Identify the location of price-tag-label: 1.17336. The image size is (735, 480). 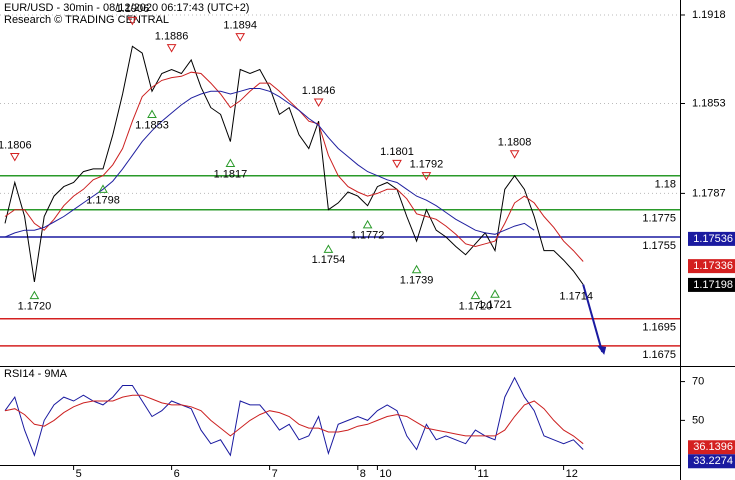
(713, 266).